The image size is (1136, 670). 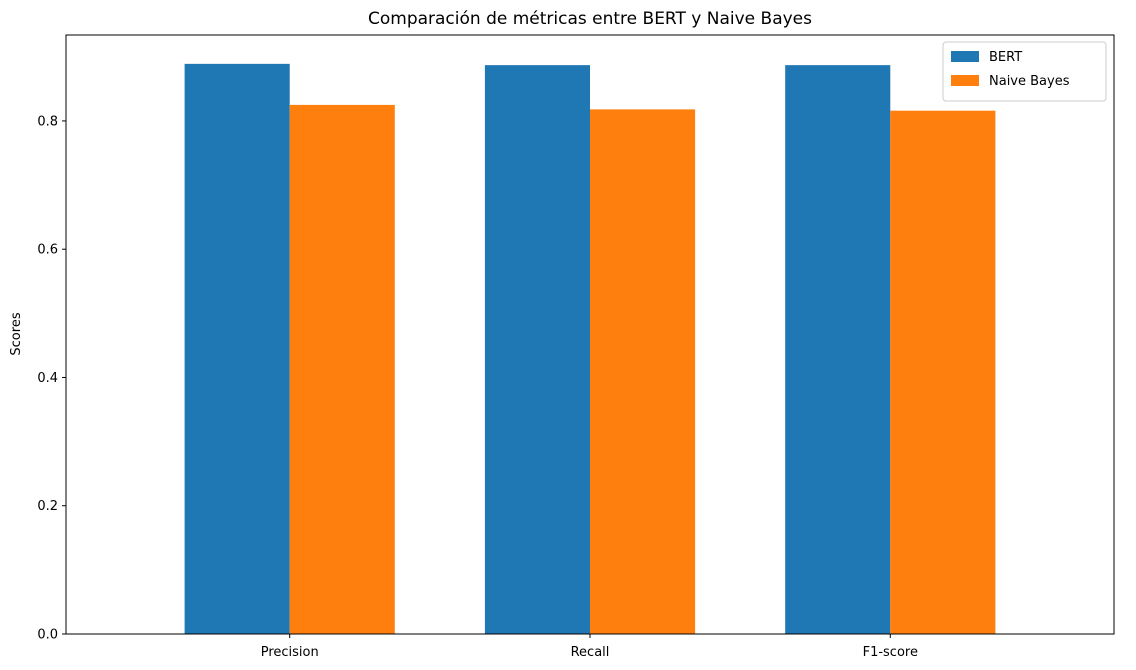 I want to click on x-tick-label: F1-score, so click(x=890, y=652).